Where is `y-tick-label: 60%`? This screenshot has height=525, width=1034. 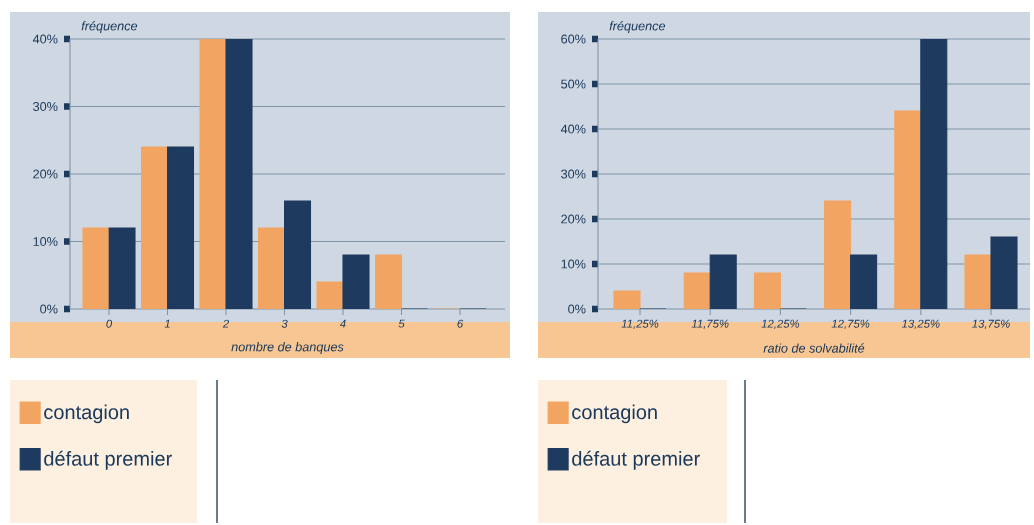 y-tick-label: 60% is located at coordinates (573, 39).